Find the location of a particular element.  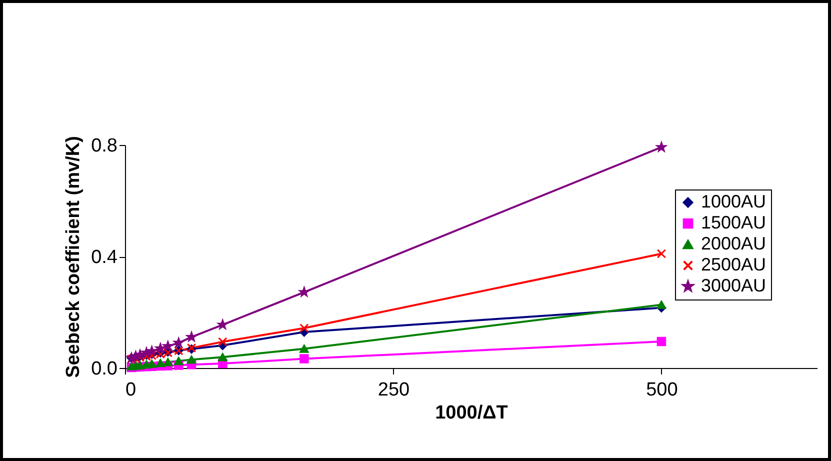

legend-label: 1000AU is located at coordinates (733, 202).